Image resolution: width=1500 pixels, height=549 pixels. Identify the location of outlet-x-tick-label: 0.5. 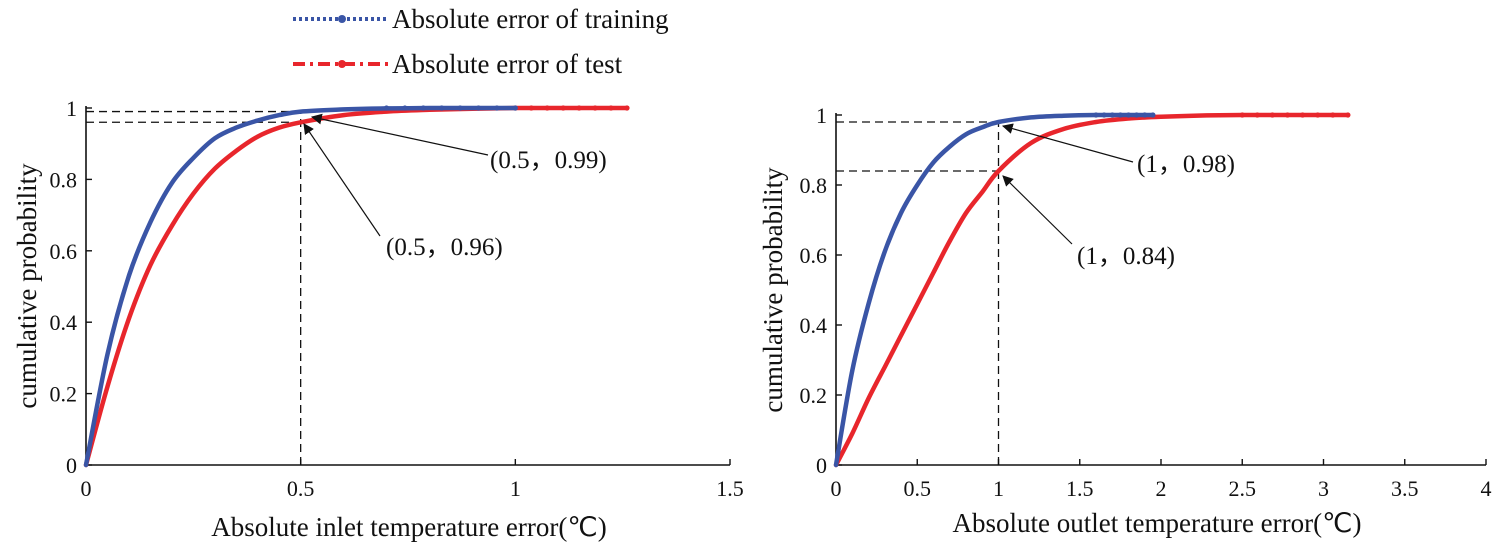
(918, 488).